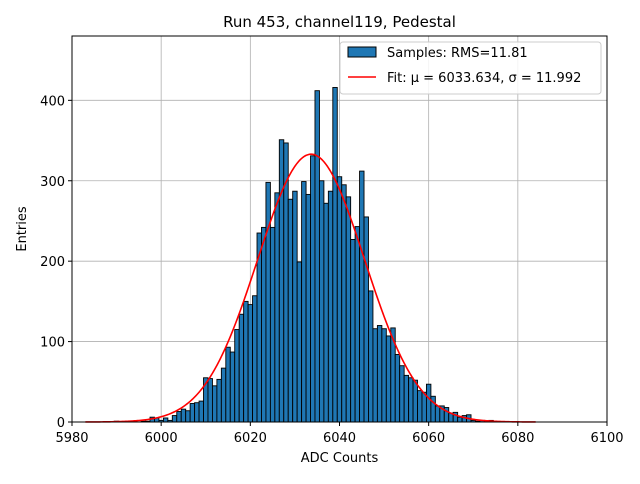 The height and width of the screenshot is (484, 640). Describe the element at coordinates (428, 438) in the screenshot. I see `x-tick-label: 6060` at that location.